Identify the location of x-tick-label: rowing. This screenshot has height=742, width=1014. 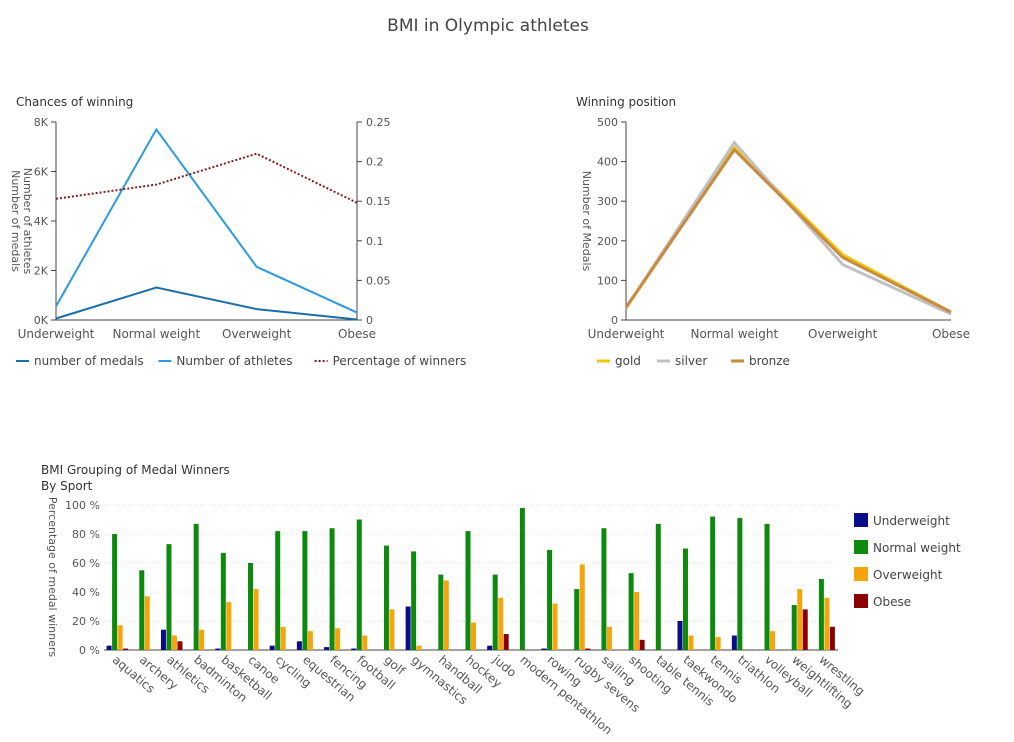
(565, 671).